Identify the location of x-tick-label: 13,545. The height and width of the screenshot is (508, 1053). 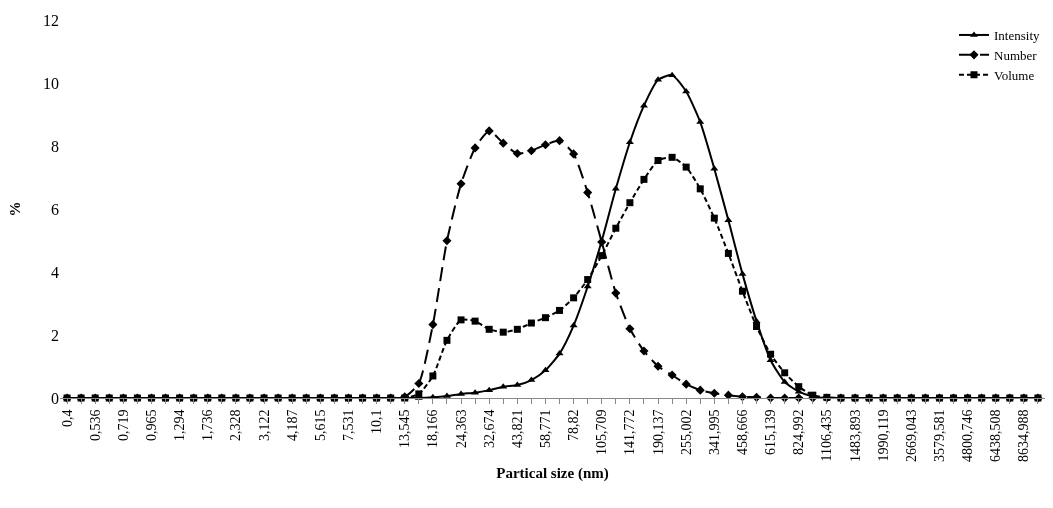
(405, 429).